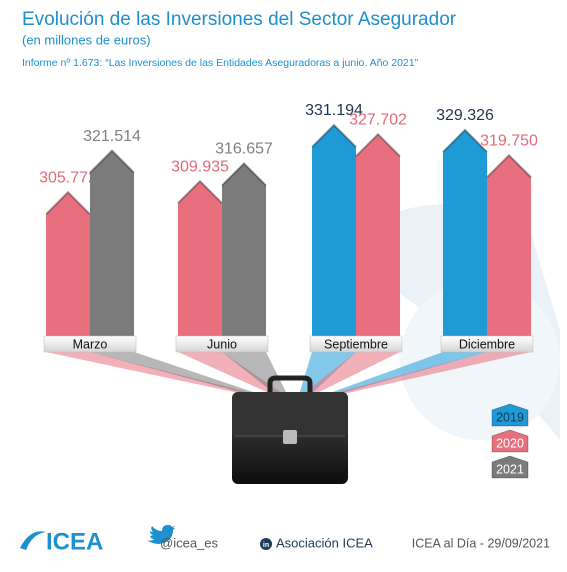  Describe the element at coordinates (244, 149) in the screenshot. I see `value-label: 316.657` at that location.